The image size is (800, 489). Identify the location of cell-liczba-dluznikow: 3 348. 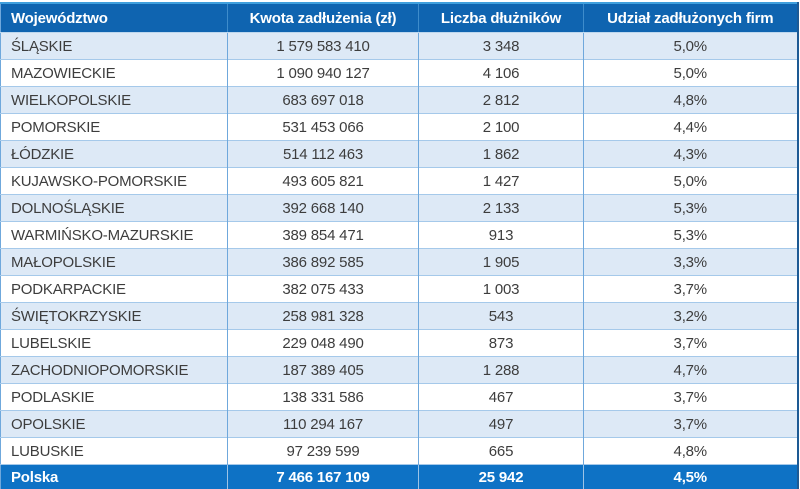
(501, 46).